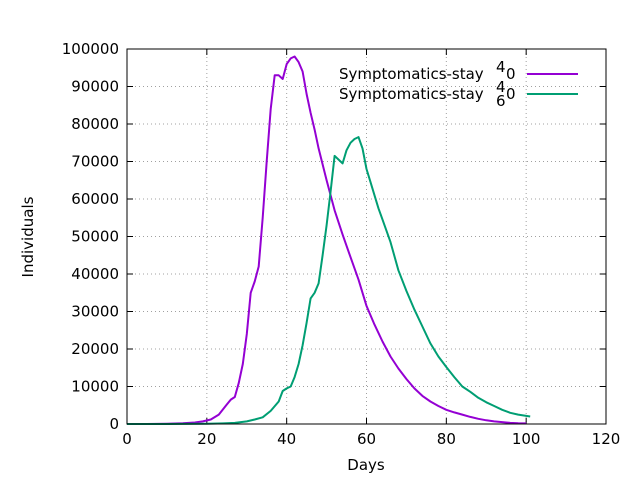 The width and height of the screenshot is (640, 480). I want to click on x-tick-label: 80, so click(446, 439).